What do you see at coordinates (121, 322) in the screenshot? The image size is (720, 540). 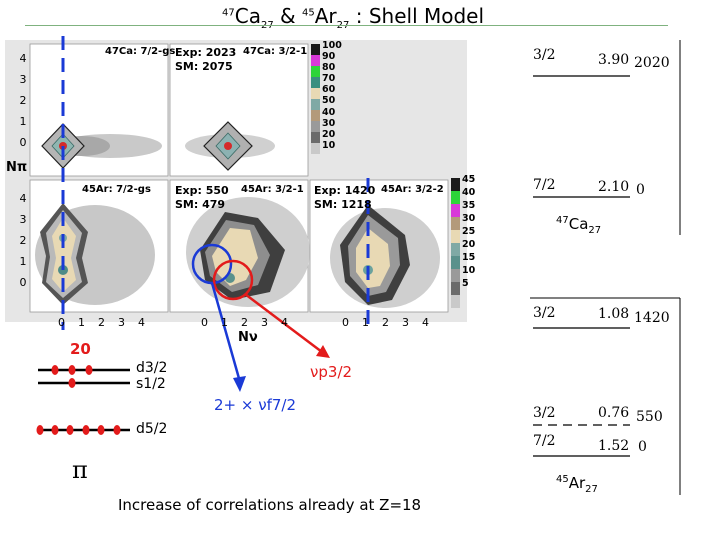 I see `x-tick: 3` at bounding box center [121, 322].